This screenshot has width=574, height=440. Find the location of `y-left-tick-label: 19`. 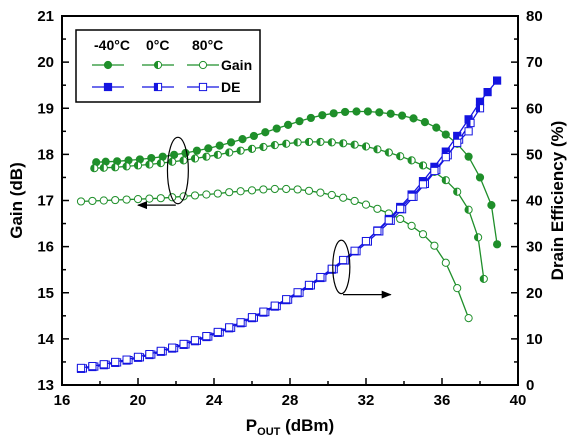

y-left-tick-label: 19 is located at coordinates (45, 108).